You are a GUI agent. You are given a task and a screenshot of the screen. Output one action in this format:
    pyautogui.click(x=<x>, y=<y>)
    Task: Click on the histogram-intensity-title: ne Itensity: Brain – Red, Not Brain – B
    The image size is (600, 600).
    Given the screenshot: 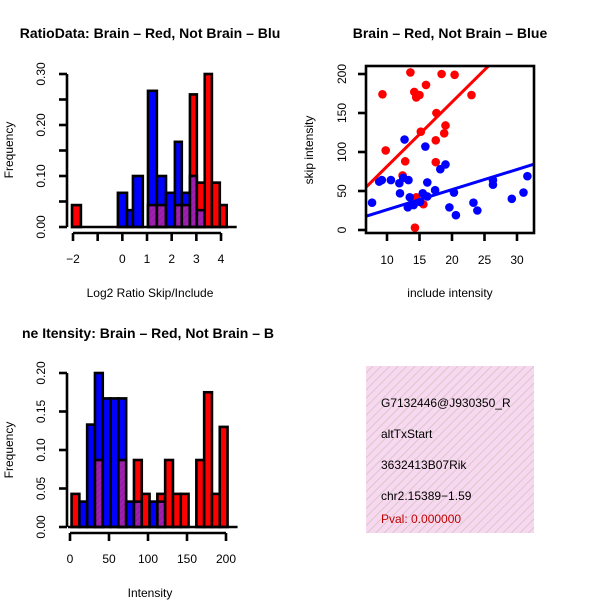 What is the action you would take?
    pyautogui.click(x=148, y=333)
    